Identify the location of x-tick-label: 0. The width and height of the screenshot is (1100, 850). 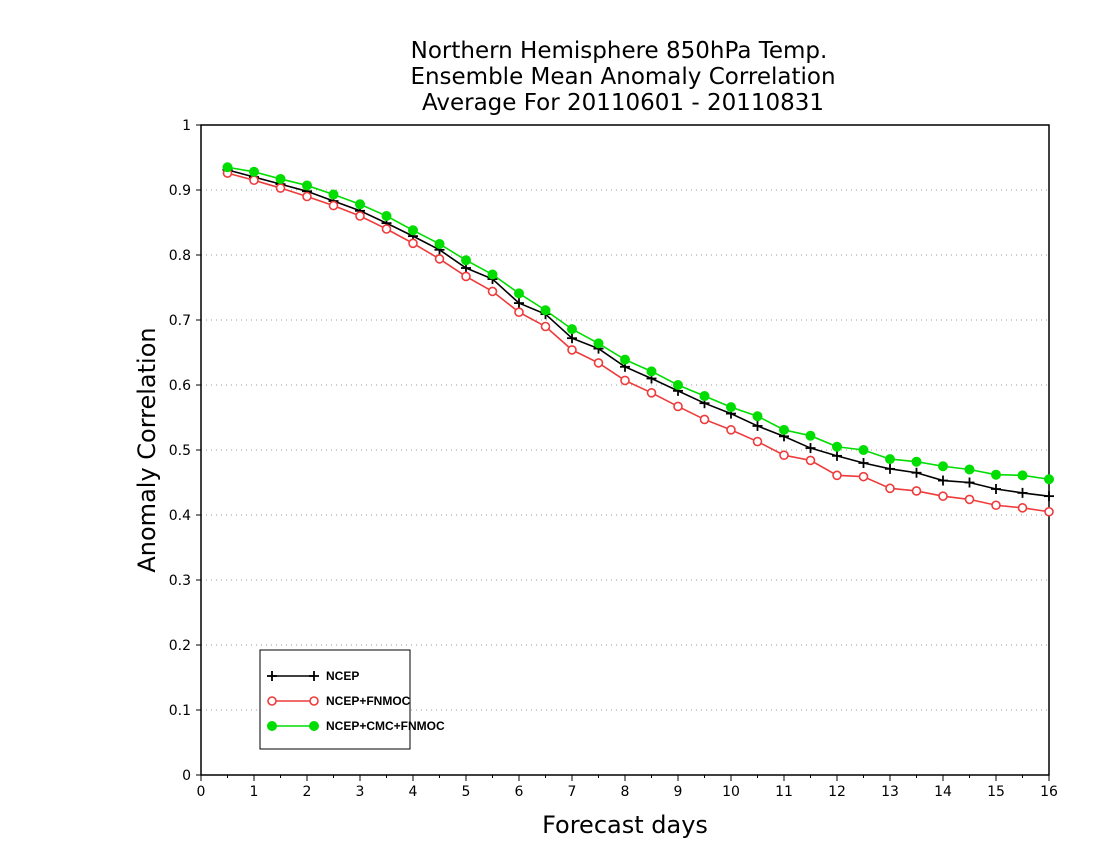
(201, 792).